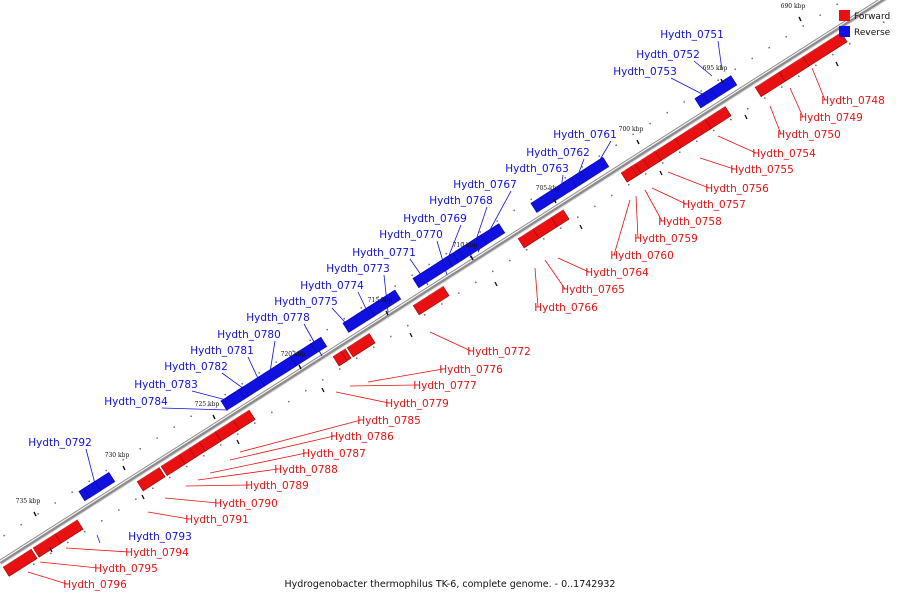 The width and height of the screenshot is (900, 600). Describe the element at coordinates (196, 367) in the screenshot. I see `gene-label-reverse: Hydth_0782` at that location.